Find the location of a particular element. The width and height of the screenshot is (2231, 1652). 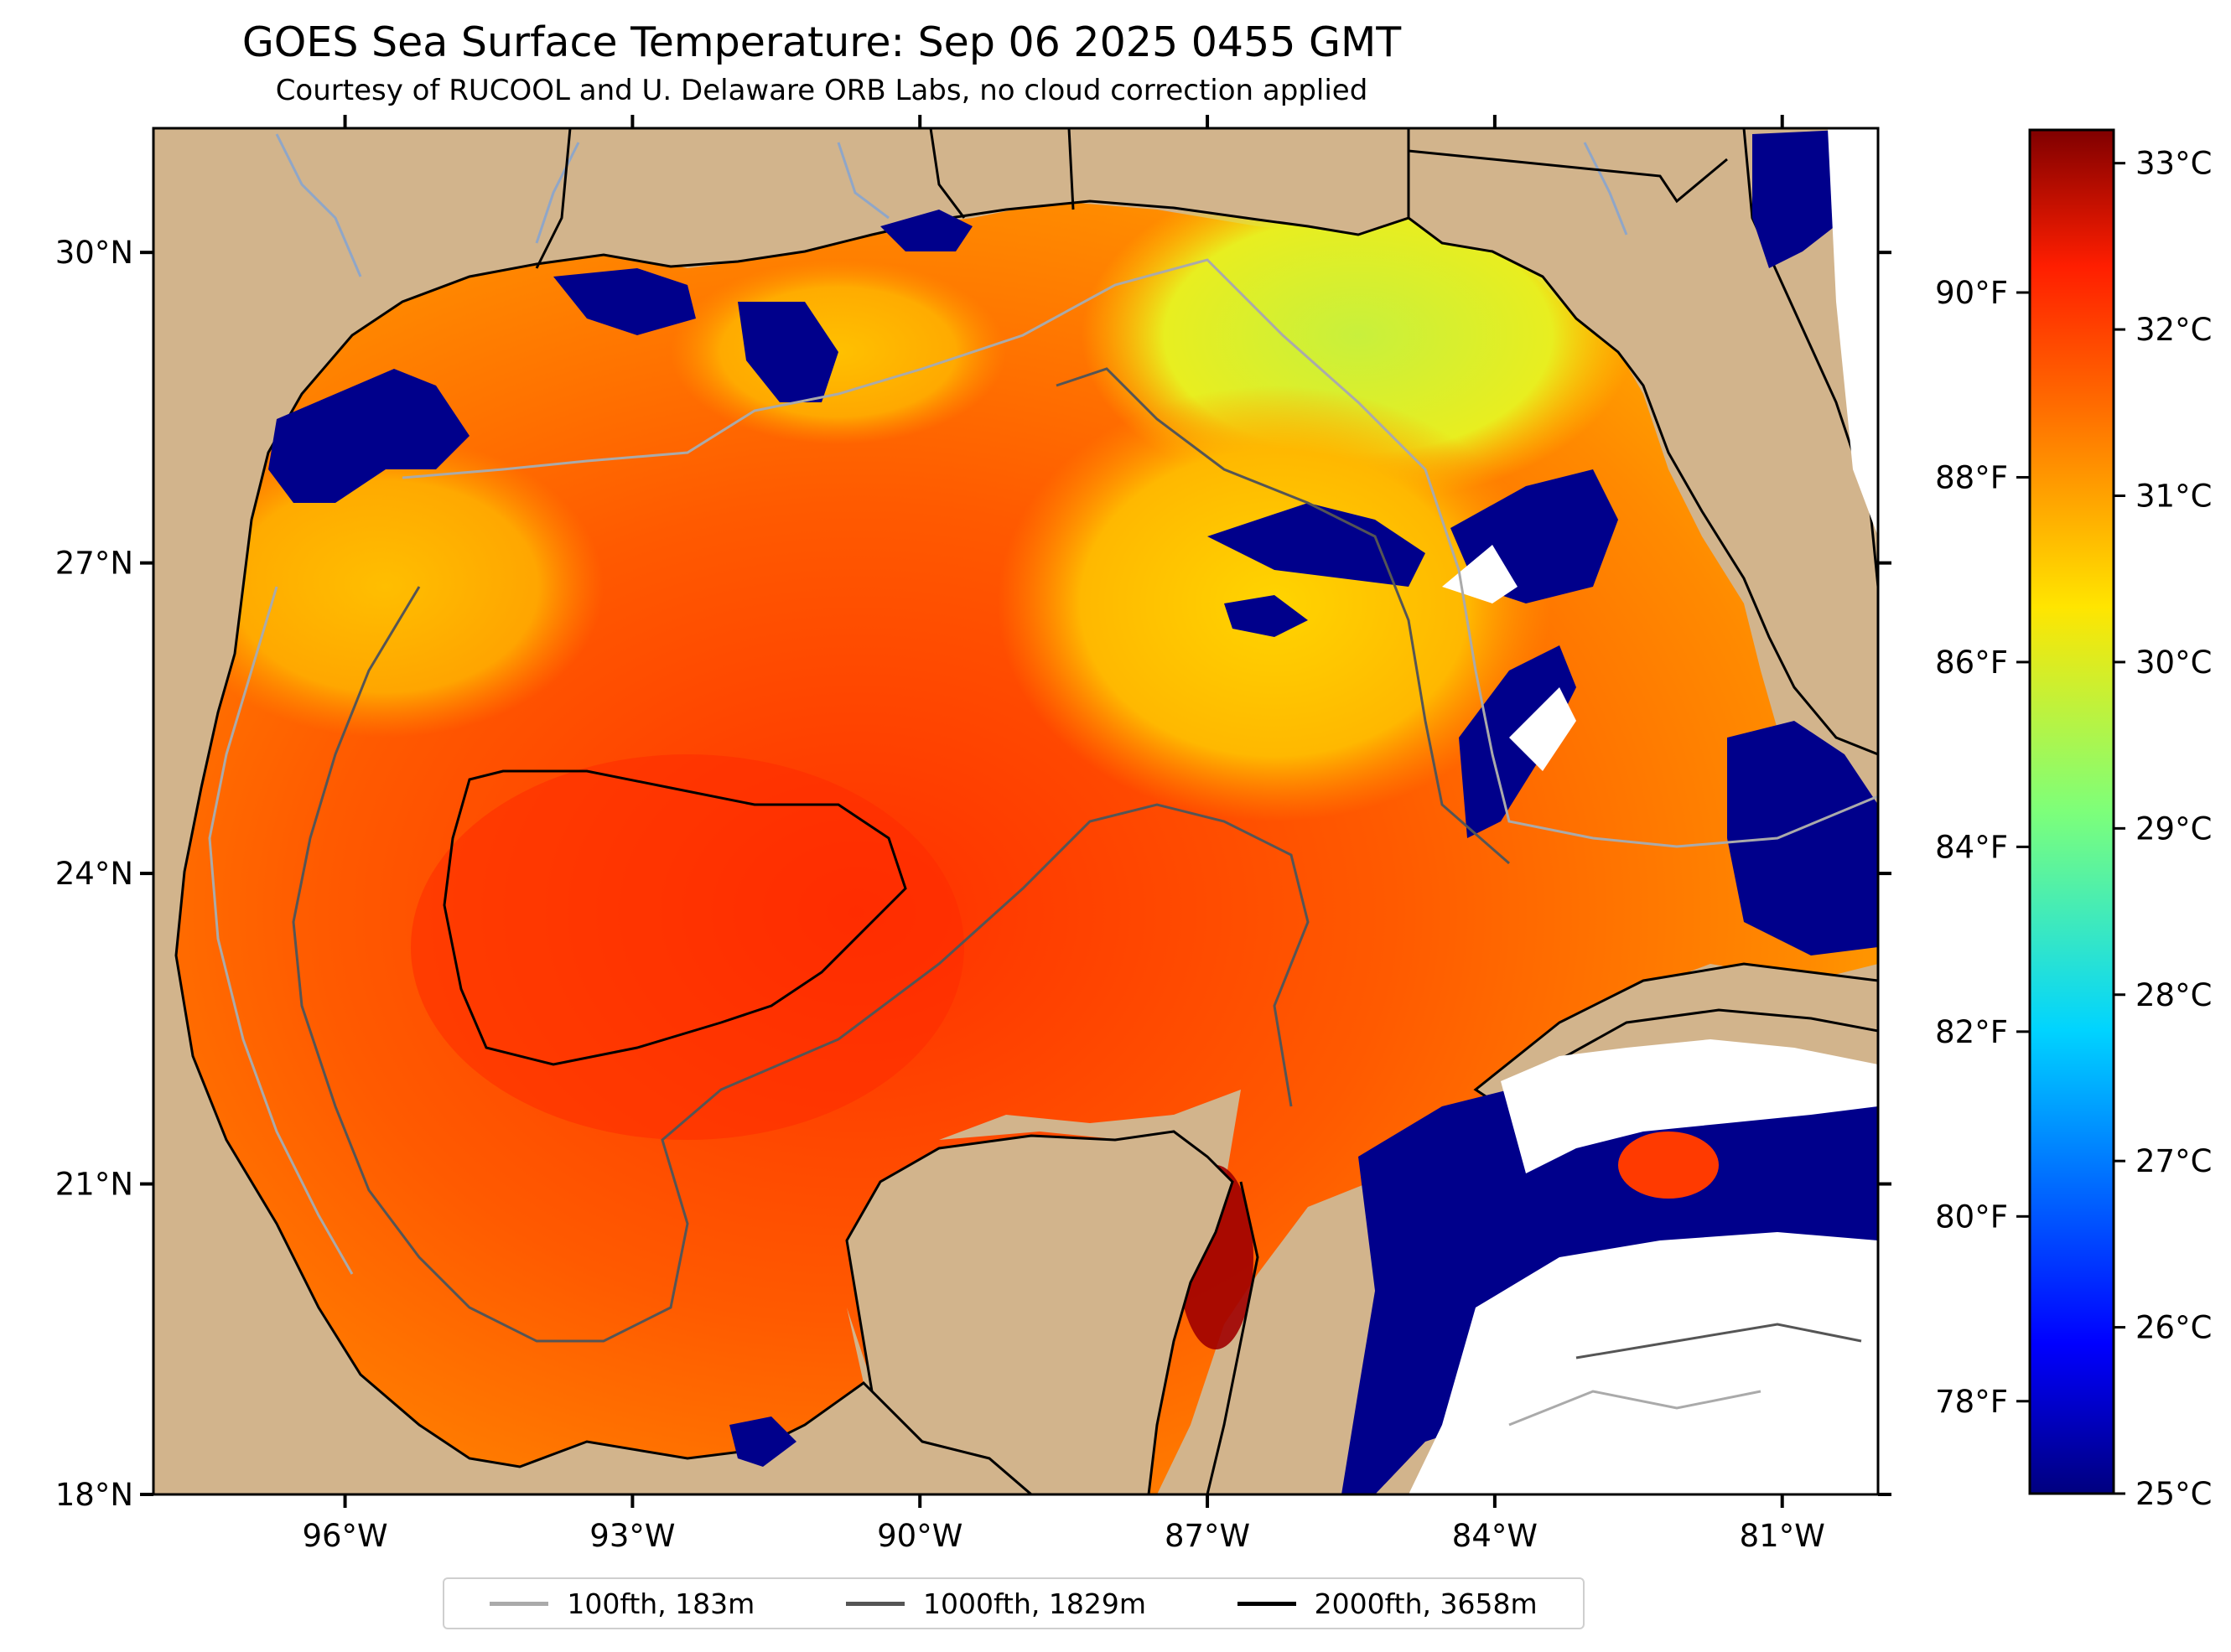

colorbar-tick-label: 33°C is located at coordinates (2173, 164).